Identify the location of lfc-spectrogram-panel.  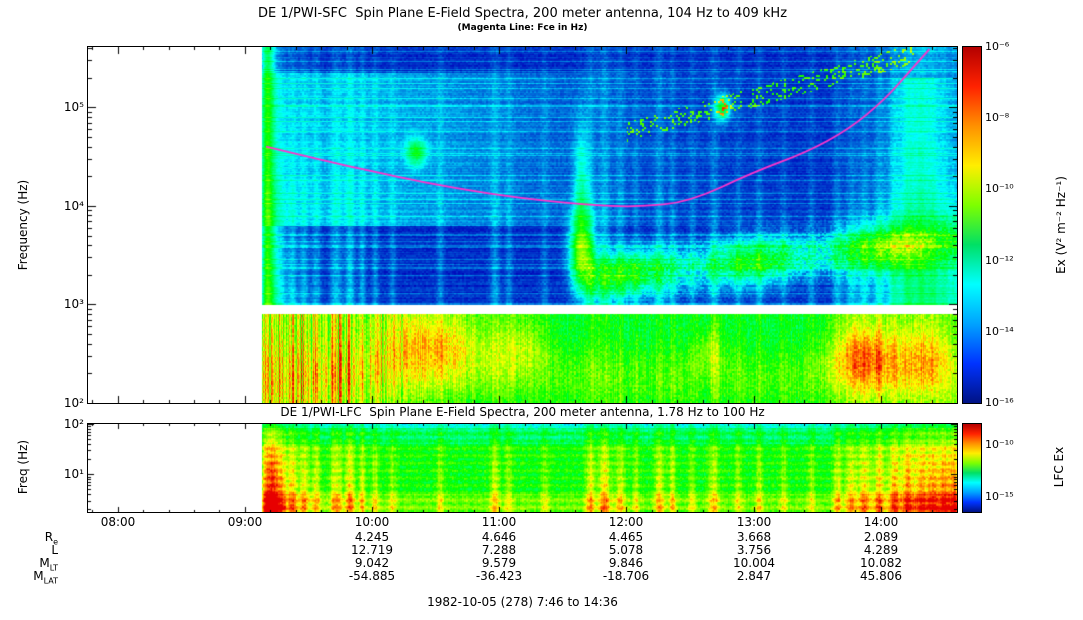
(522, 468).